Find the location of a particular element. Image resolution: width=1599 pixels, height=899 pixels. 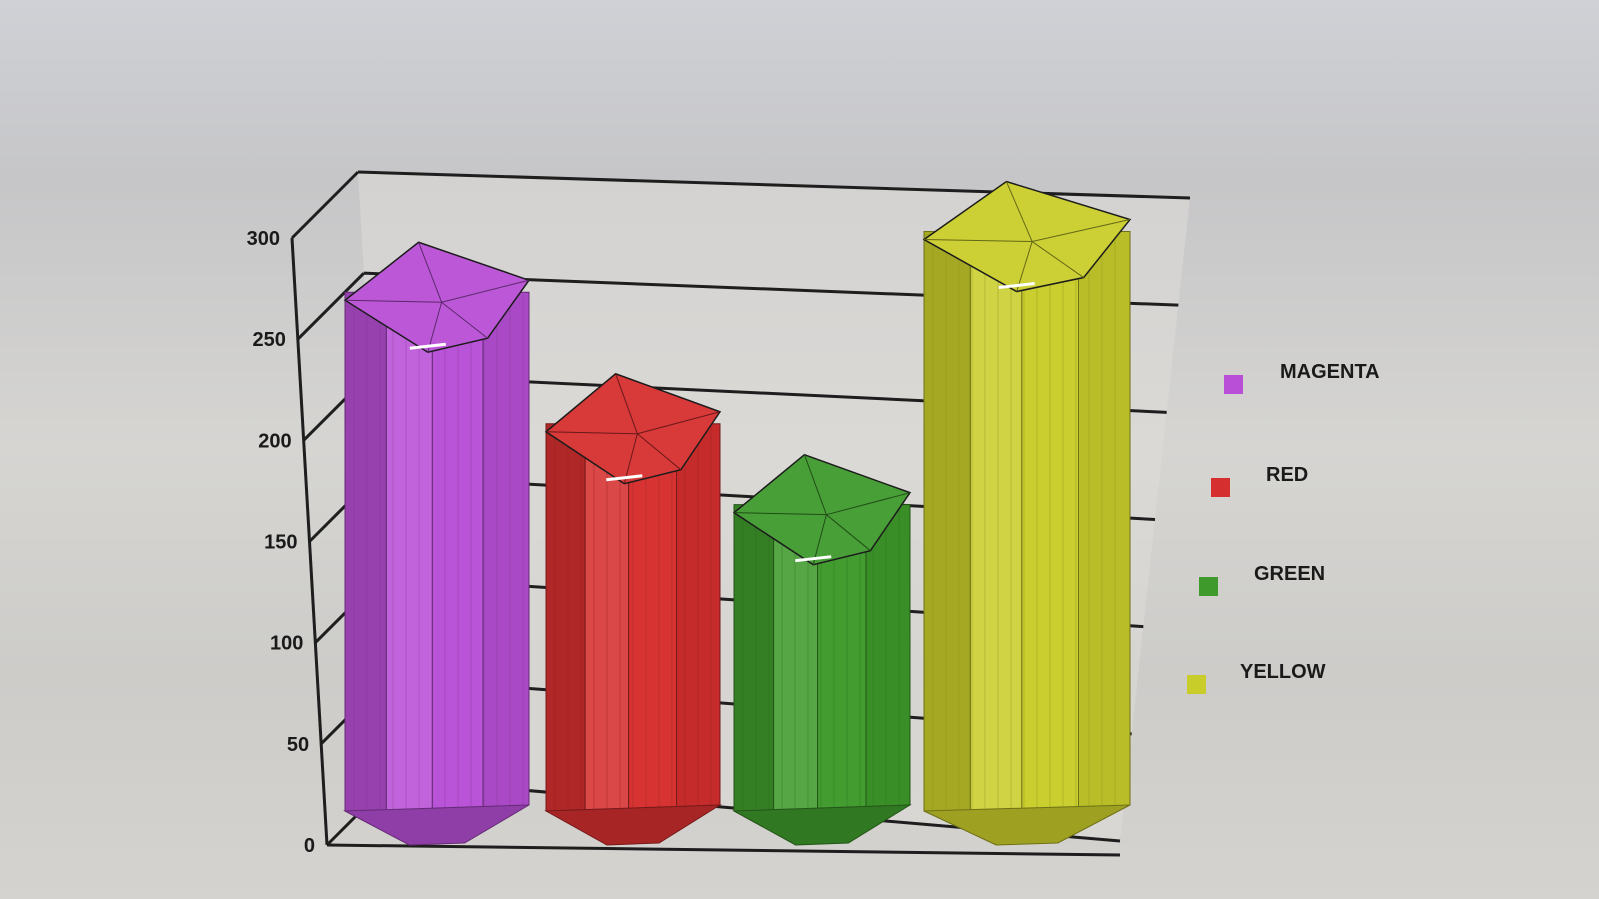

legend-item-yellow: YELLOW is located at coordinates (1256, 677).